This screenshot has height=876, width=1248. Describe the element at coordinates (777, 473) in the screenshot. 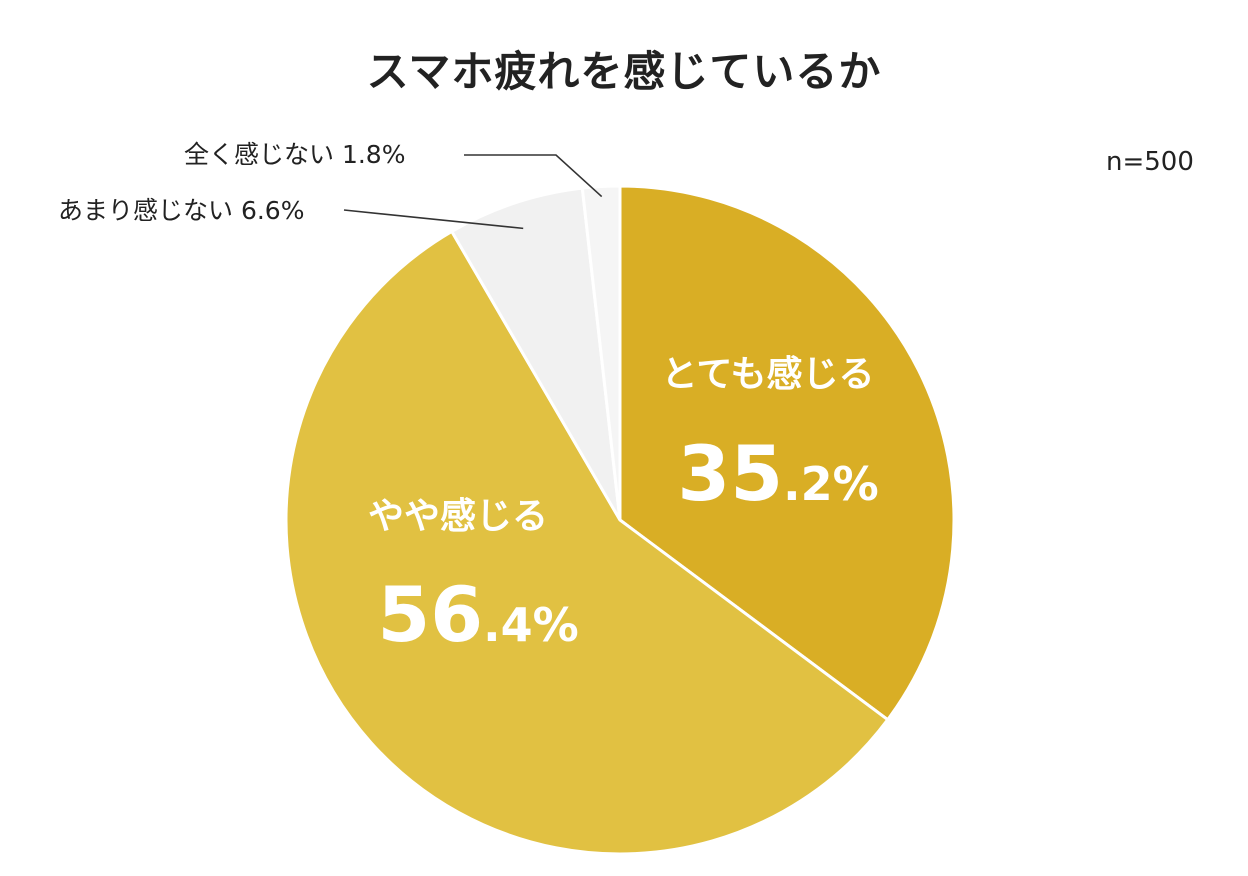

I see `slice-value-0: 35.2%` at that location.